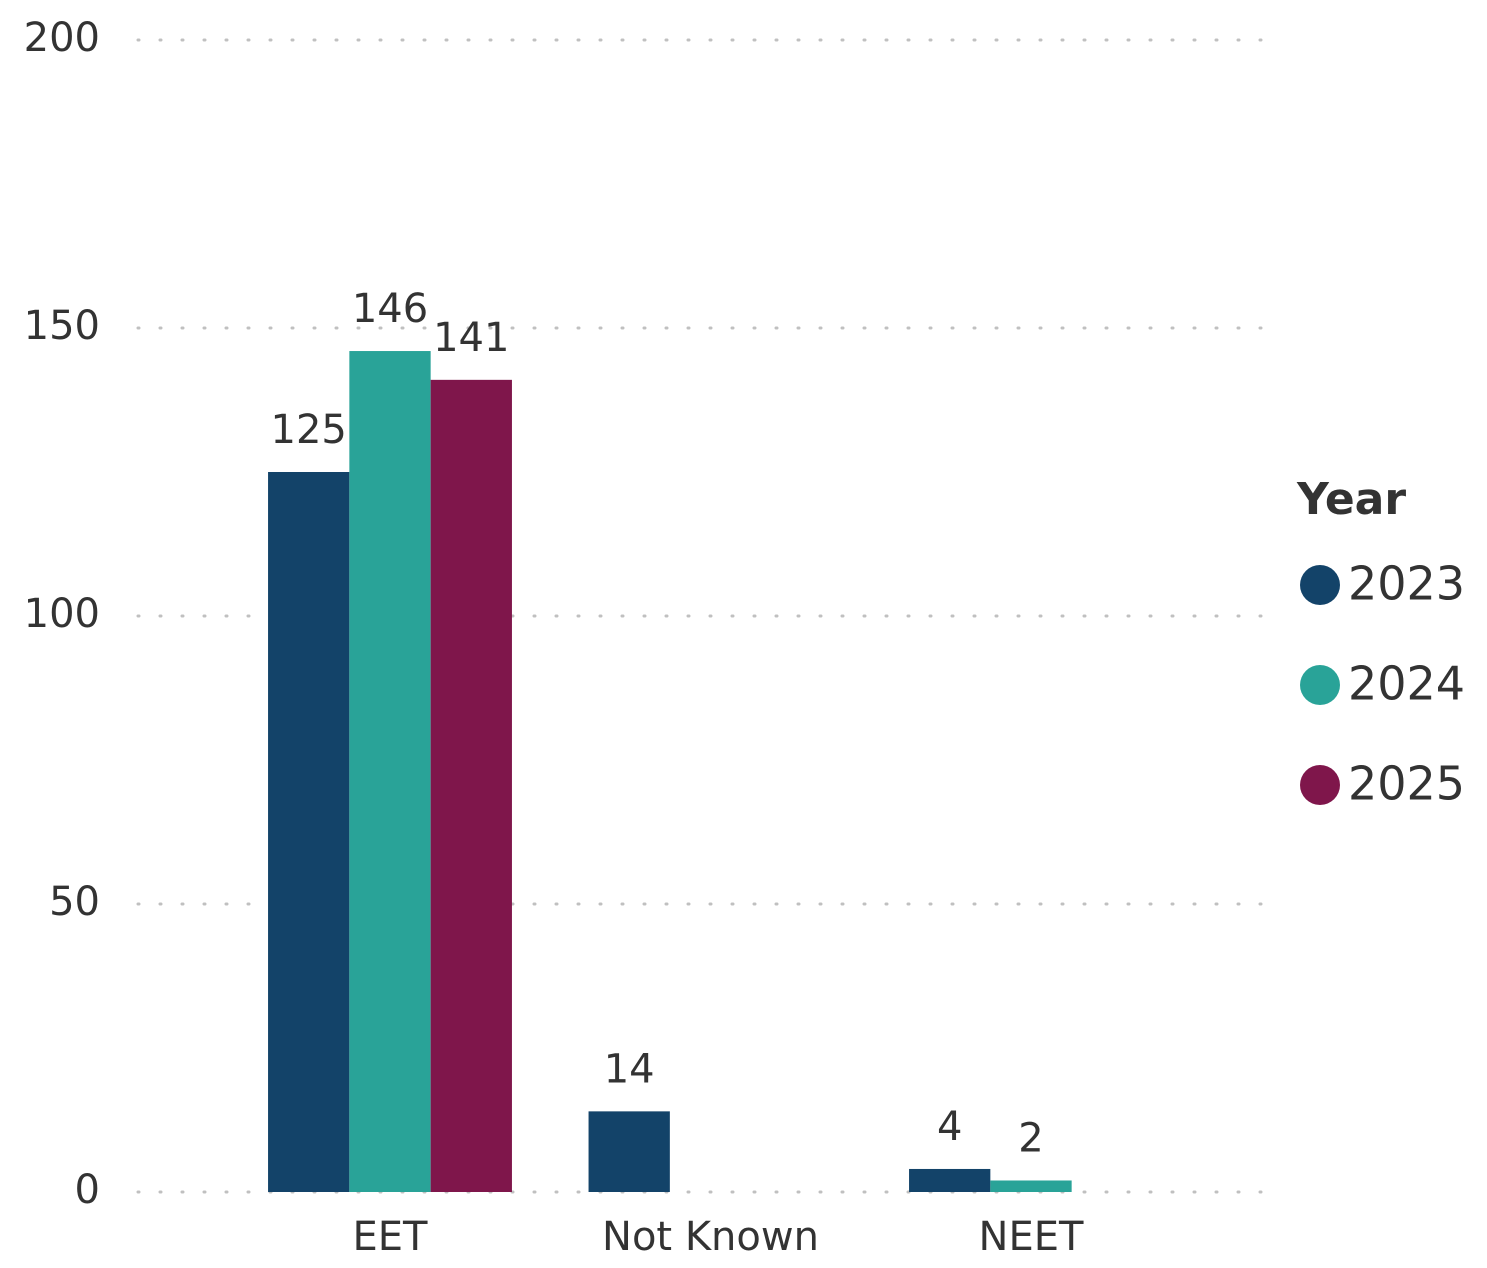 This screenshot has height=1268, width=1487. I want to click on legend-label: 2024, so click(1406, 684).